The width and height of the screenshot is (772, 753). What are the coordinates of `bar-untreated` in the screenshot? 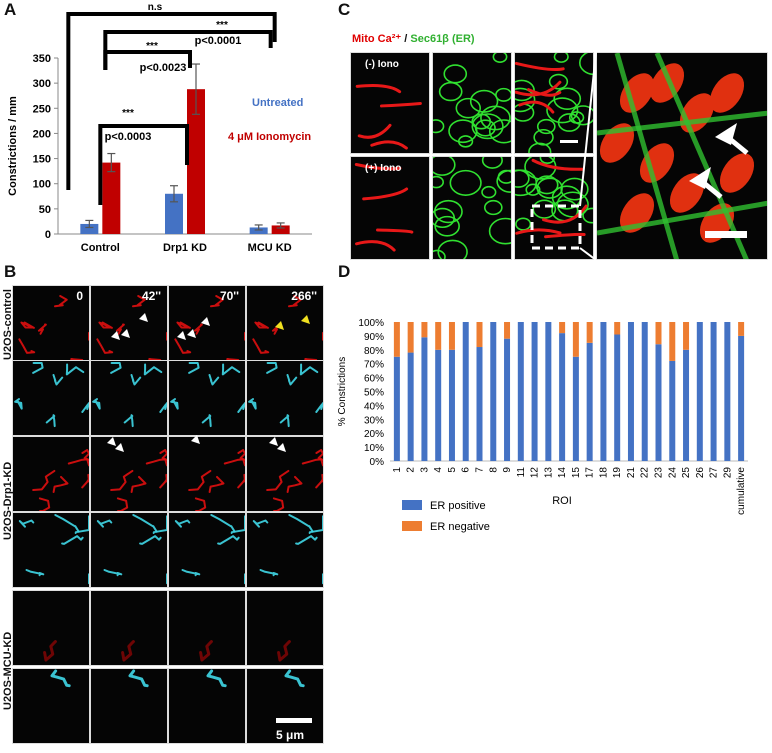 It's located at (174, 213).